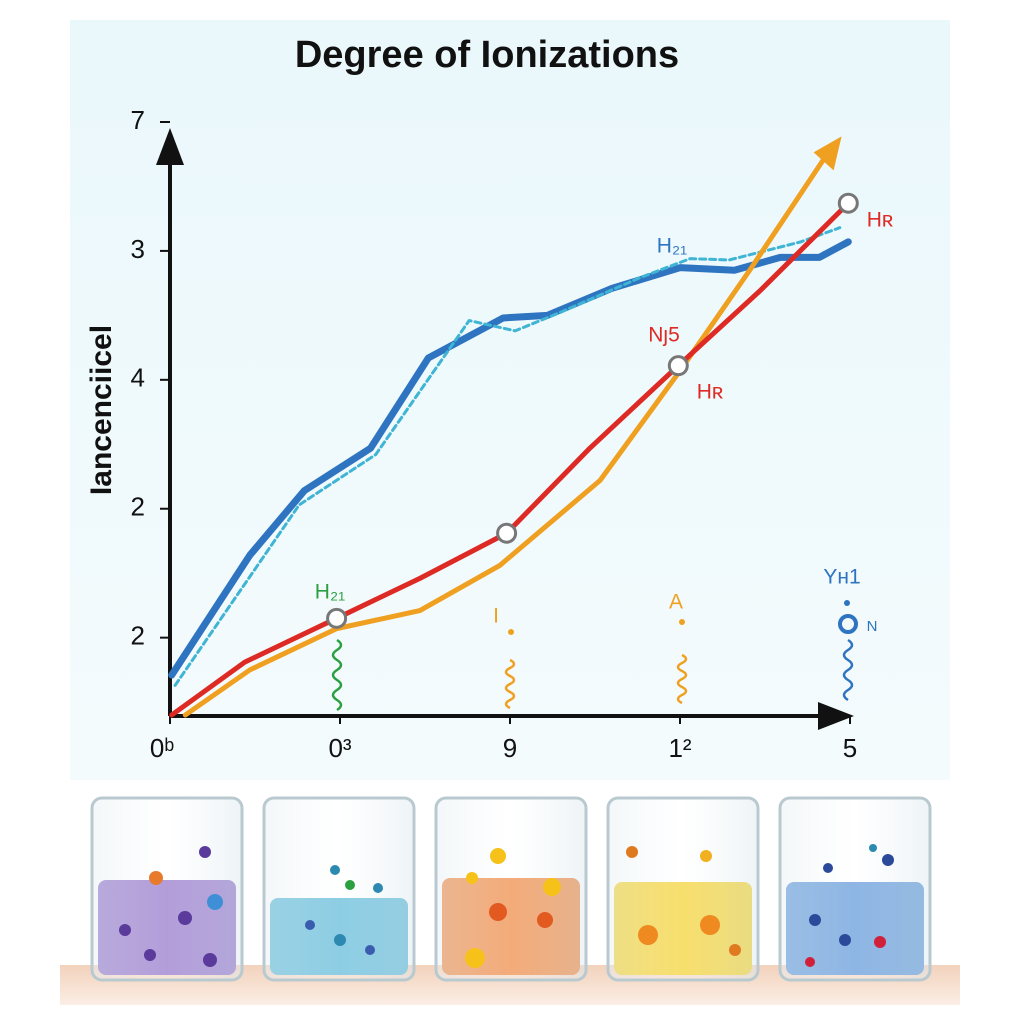  What do you see at coordinates (827, 153) in the screenshot?
I see `series-arrow` at bounding box center [827, 153].